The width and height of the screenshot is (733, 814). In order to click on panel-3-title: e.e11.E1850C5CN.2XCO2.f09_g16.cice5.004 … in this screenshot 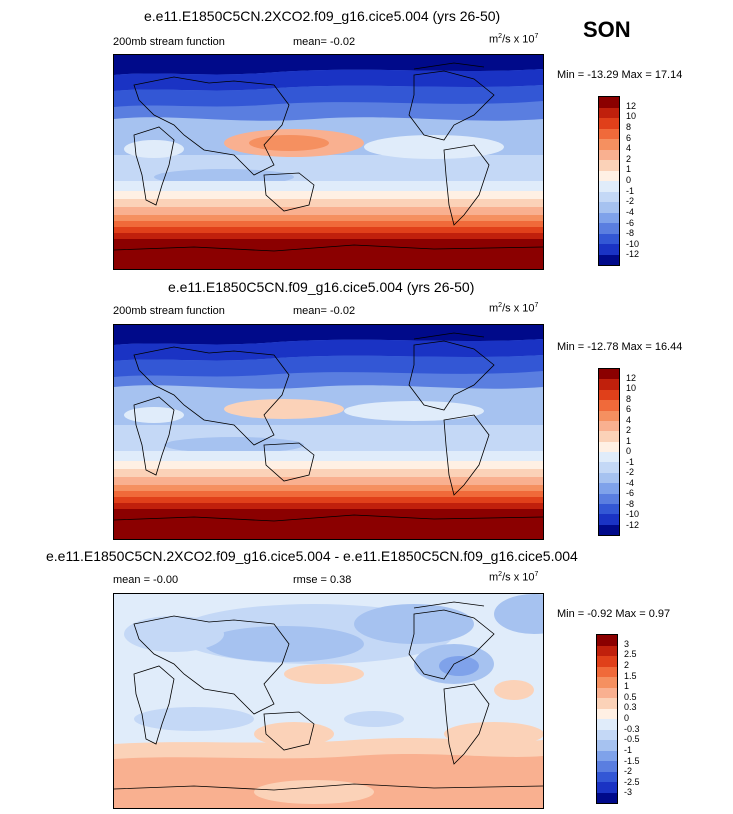, I will do `click(312, 556)`.